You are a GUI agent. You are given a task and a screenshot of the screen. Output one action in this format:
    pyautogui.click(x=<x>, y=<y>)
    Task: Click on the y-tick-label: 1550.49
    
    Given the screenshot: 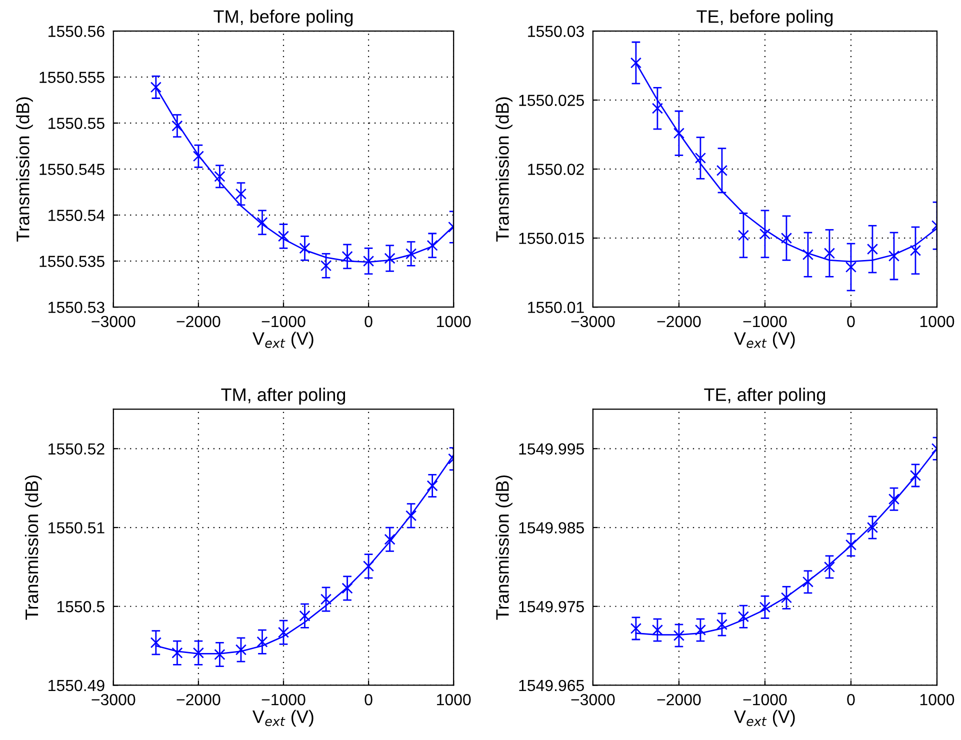 What is the action you would take?
    pyautogui.click(x=76, y=686)
    